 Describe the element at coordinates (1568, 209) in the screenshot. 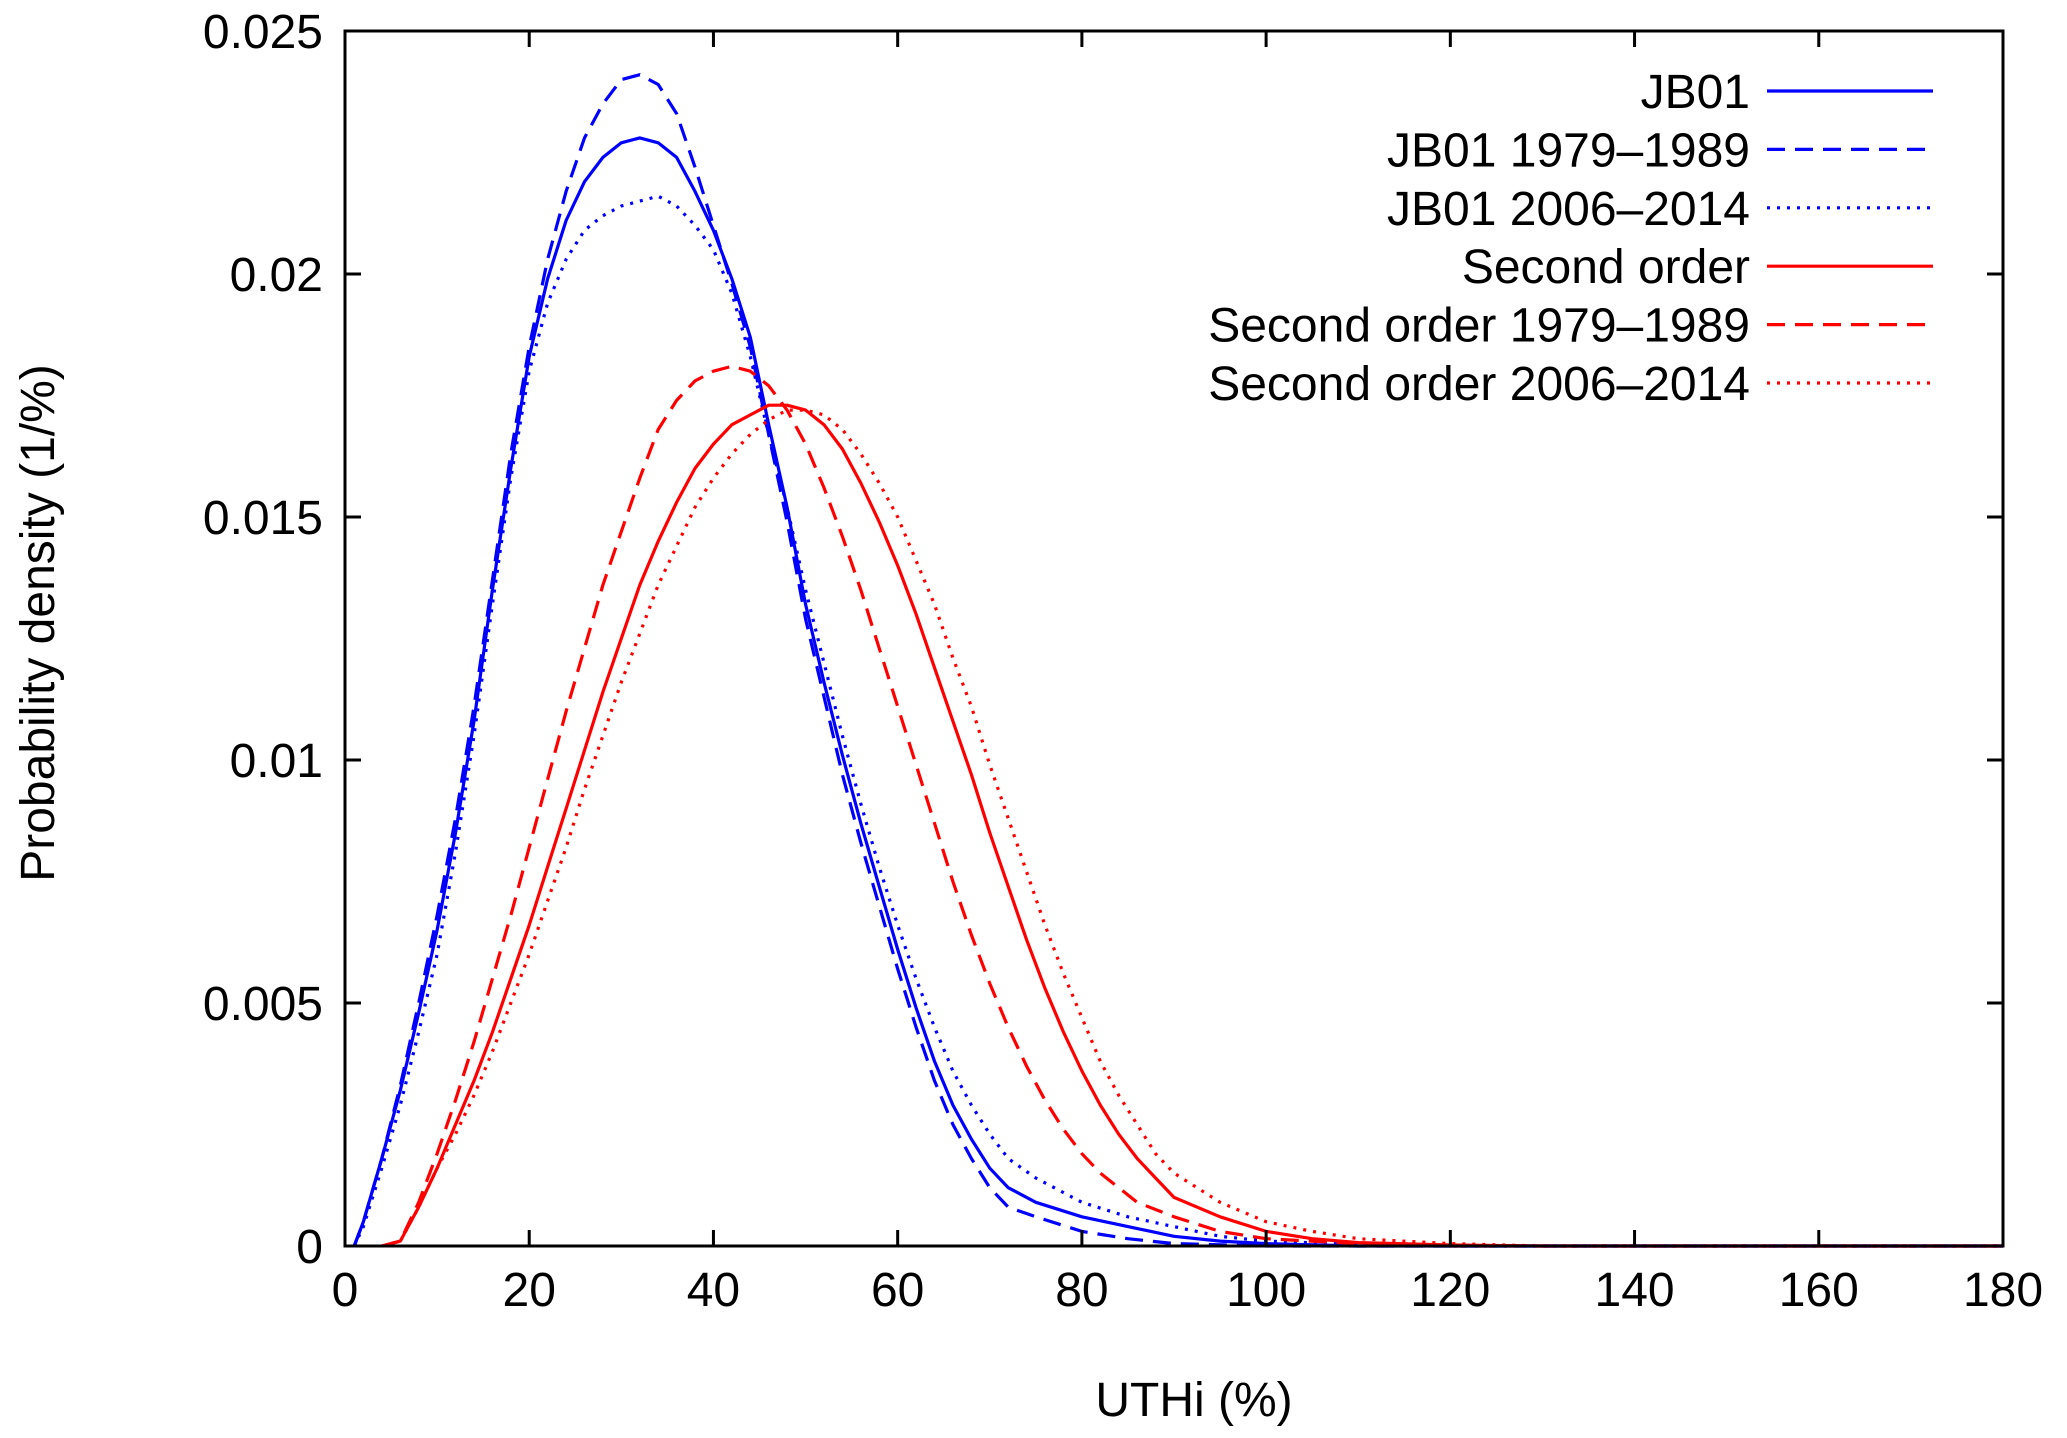

I see `legend-label-2: JB01 2006–2014` at that location.